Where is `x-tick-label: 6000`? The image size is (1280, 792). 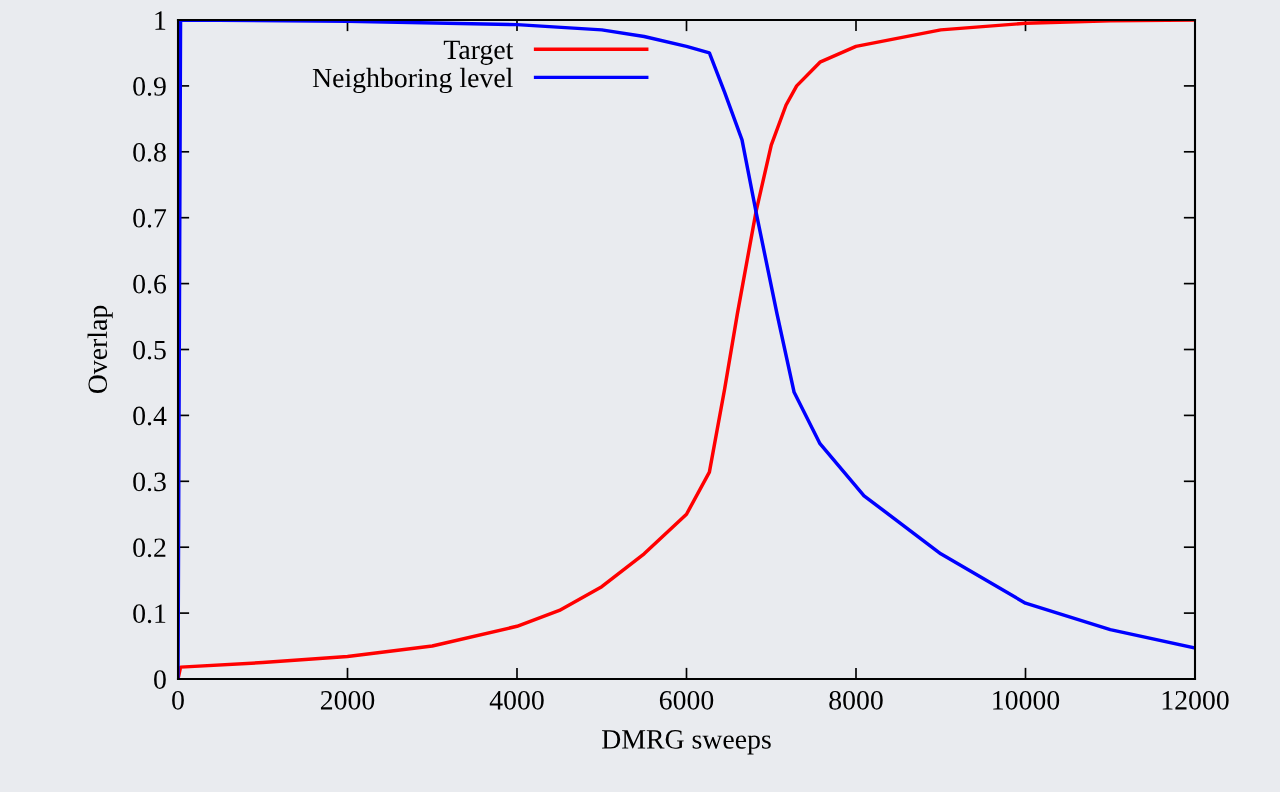 x-tick-label: 6000 is located at coordinates (686, 700).